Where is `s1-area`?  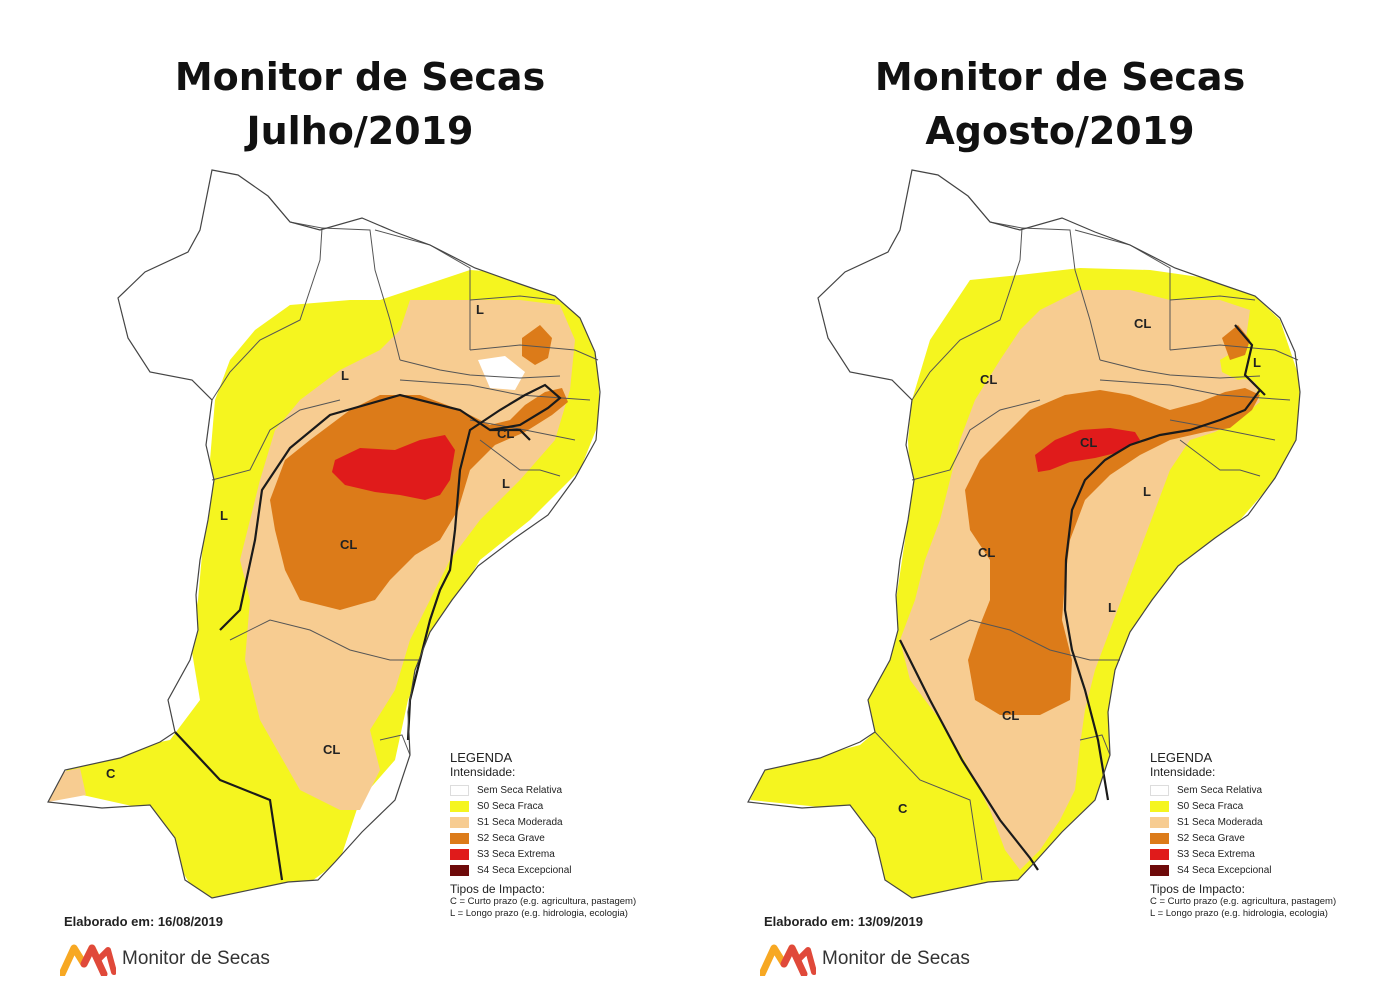 s1-area is located at coordinates (67, 785).